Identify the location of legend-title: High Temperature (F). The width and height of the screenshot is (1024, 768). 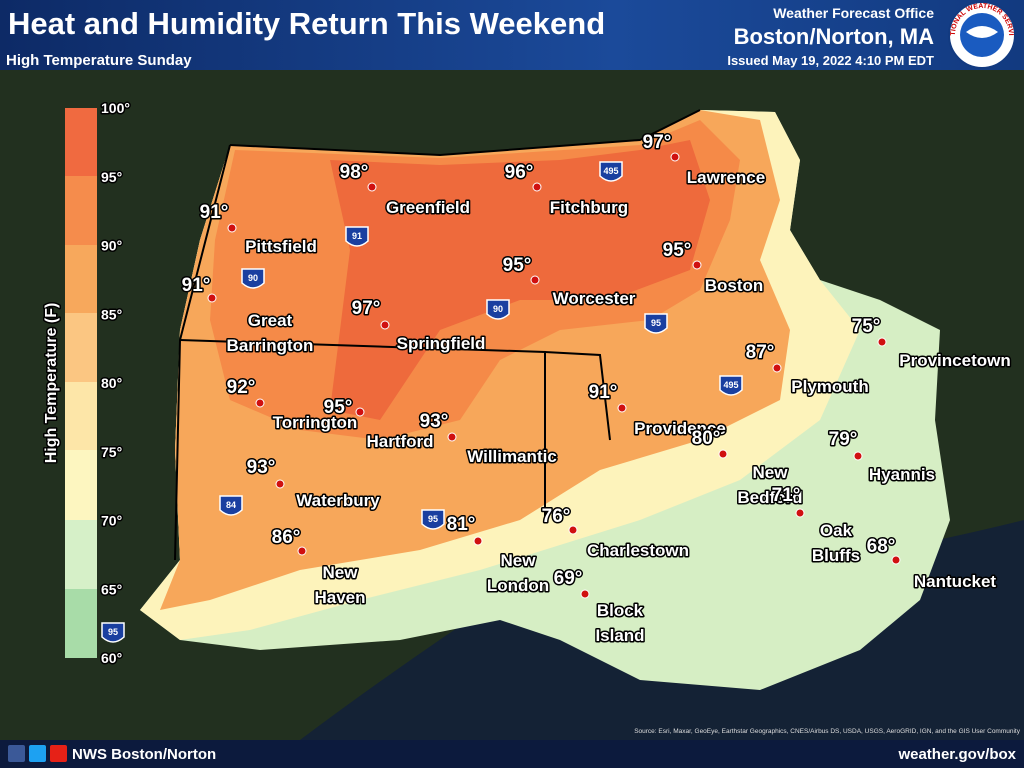
(51, 383).